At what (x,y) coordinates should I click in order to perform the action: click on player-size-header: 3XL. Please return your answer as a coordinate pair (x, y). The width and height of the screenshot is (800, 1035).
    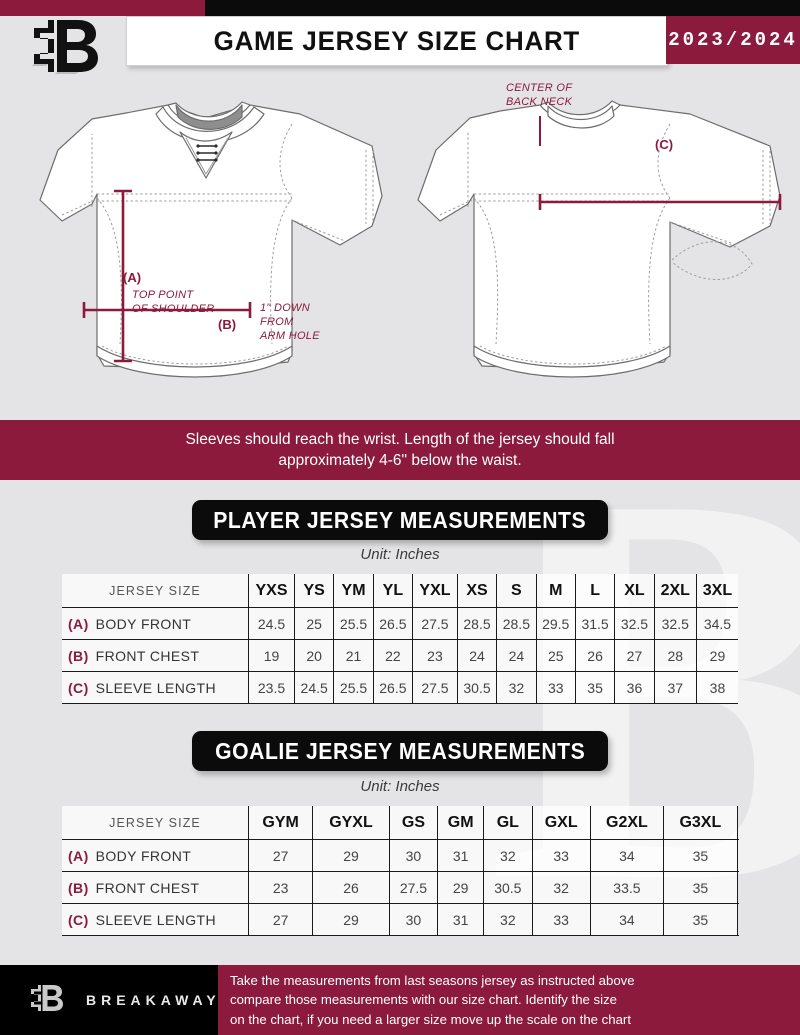
    Looking at the image, I should click on (716, 591).